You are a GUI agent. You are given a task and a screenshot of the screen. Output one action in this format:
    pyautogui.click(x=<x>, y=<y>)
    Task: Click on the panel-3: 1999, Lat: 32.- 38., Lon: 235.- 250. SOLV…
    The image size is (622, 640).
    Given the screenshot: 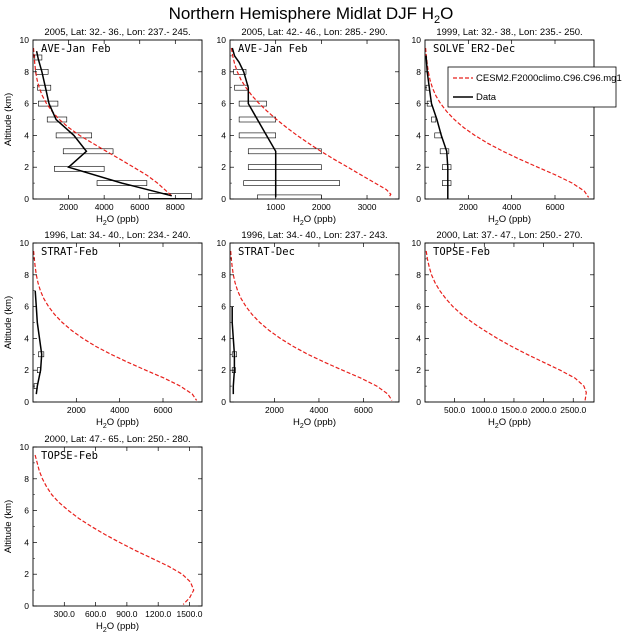 What is the action you would take?
    pyautogui.click(x=503, y=127)
    